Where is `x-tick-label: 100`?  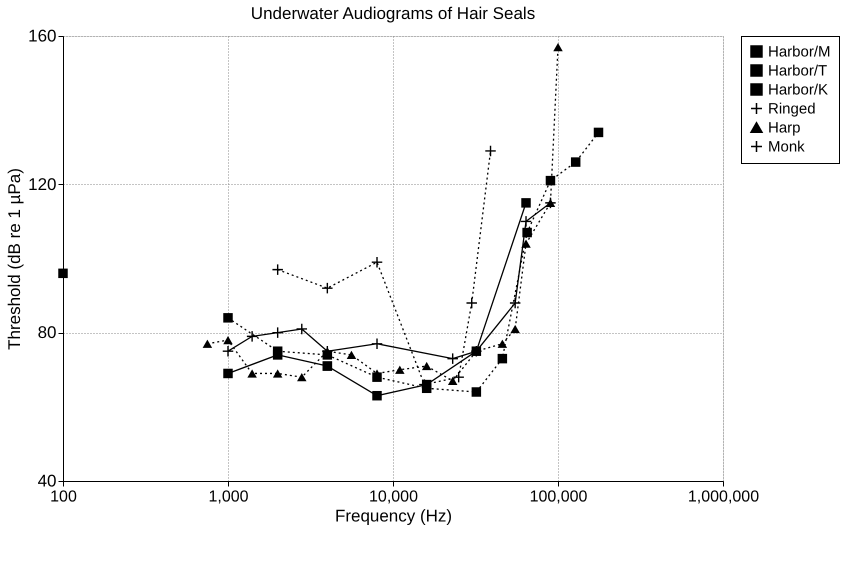 x-tick-label: 100 is located at coordinates (63, 497).